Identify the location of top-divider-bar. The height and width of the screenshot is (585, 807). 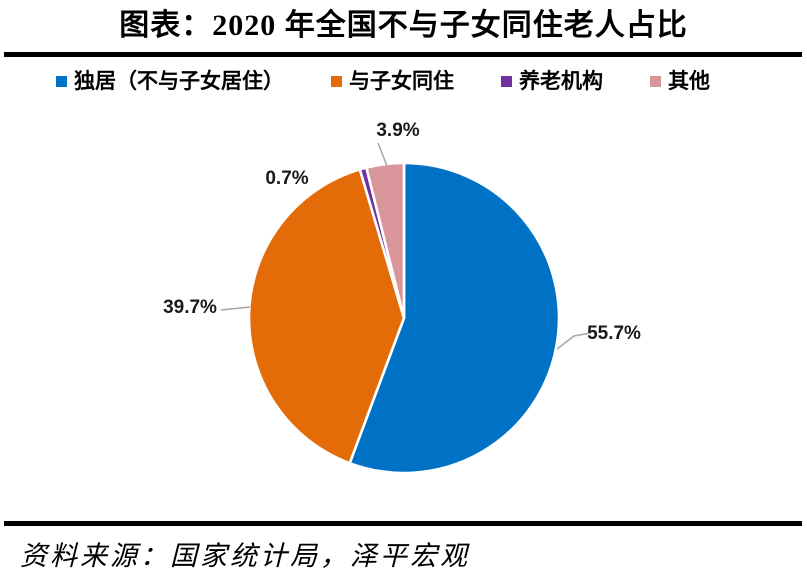
(403, 54).